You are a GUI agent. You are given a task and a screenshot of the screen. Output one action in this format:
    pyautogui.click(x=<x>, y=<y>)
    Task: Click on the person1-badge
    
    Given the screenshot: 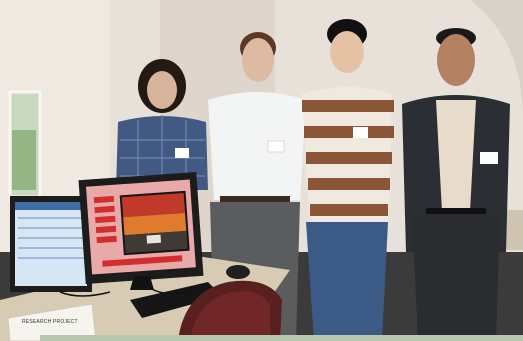 What is the action you would take?
    pyautogui.click(x=182, y=153)
    